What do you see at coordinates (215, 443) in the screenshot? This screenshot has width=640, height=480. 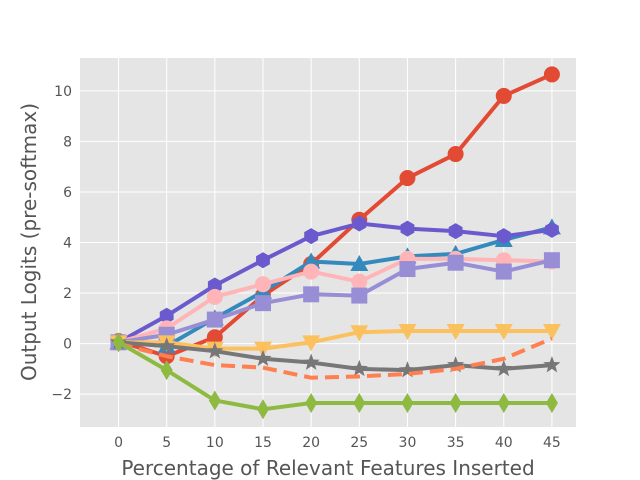 I see `x-tick-label: 10` at bounding box center [215, 443].